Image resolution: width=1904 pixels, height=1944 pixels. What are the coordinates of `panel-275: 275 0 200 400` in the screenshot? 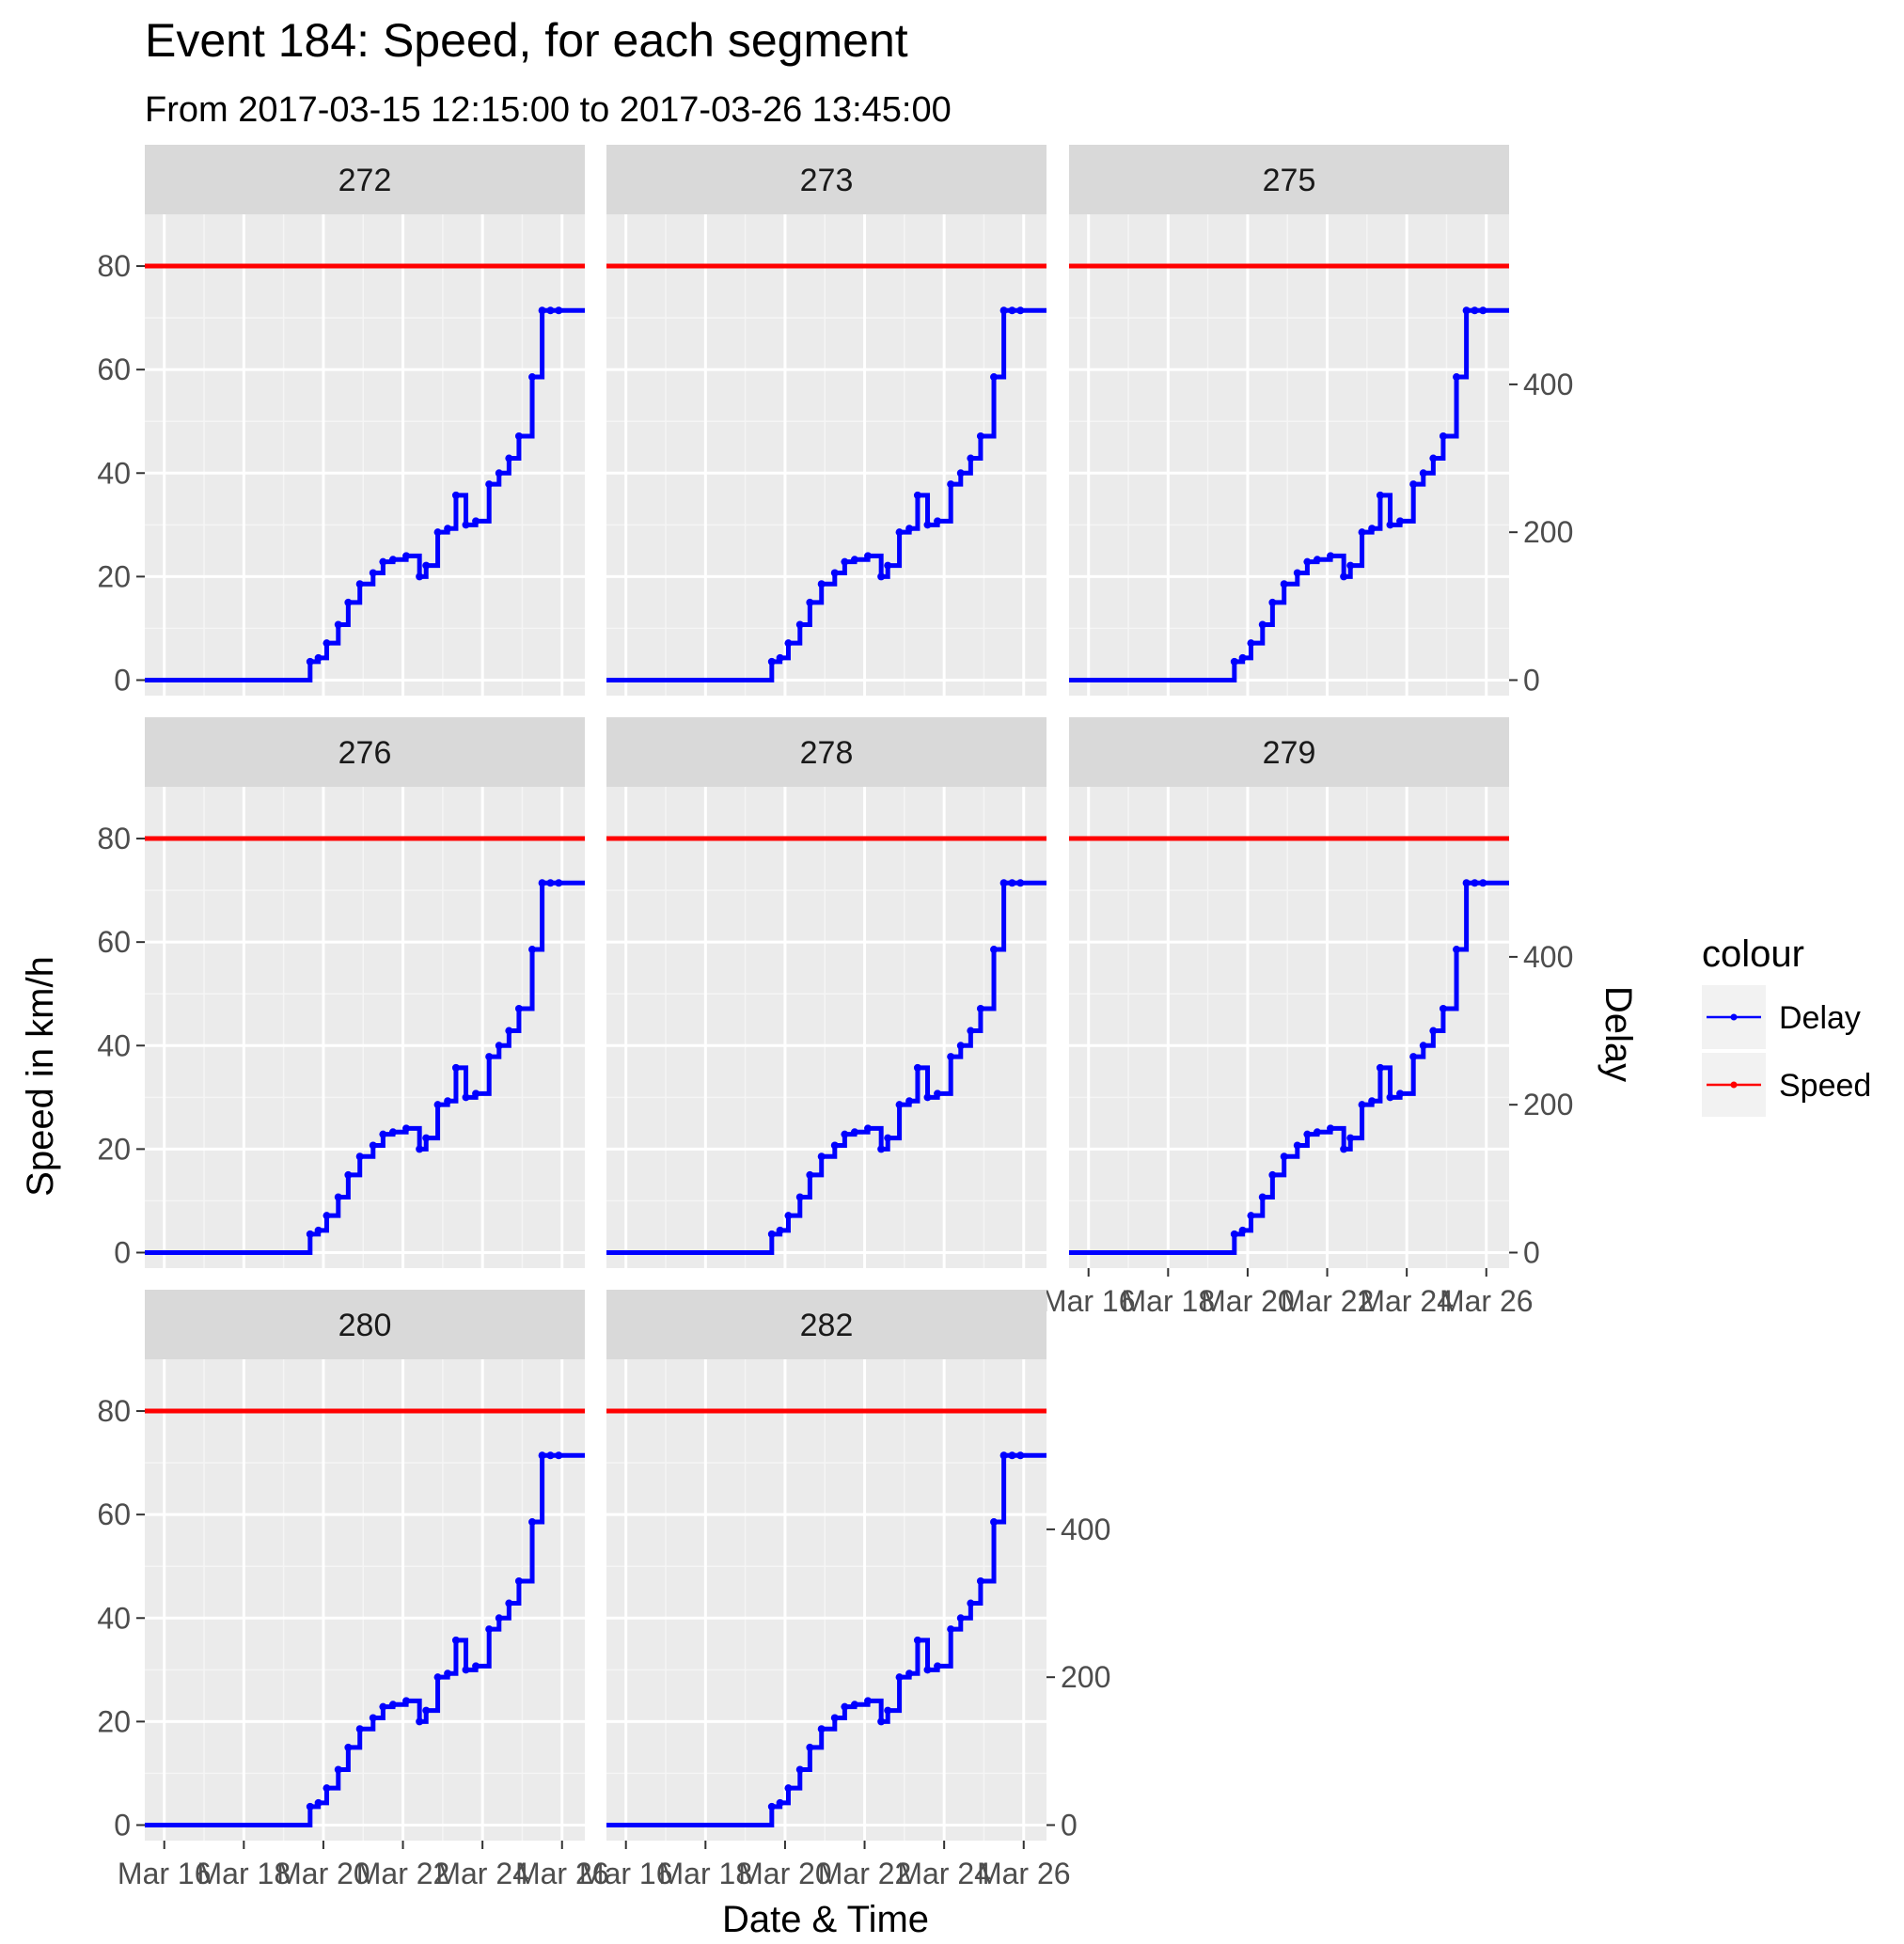 It's located at (1321, 421).